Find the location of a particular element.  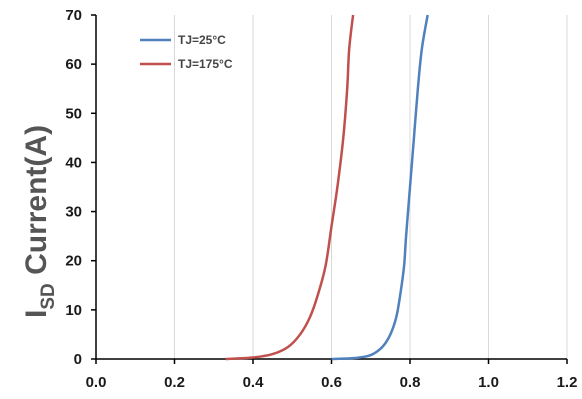

y-axis-label: ISD Current(A) is located at coordinates (39, 221).